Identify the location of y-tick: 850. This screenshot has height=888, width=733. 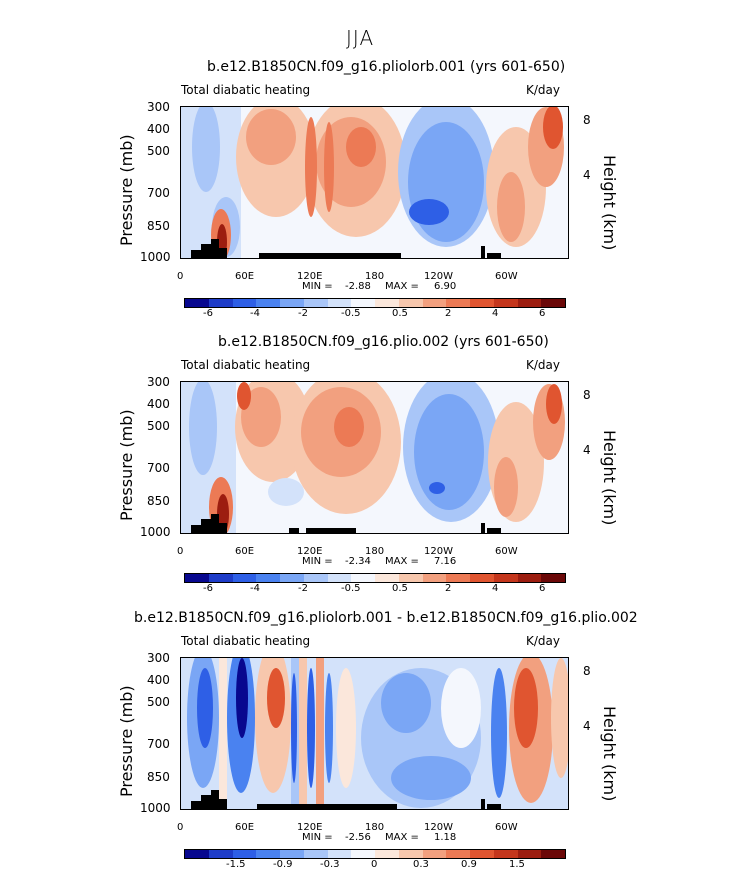
(158, 777).